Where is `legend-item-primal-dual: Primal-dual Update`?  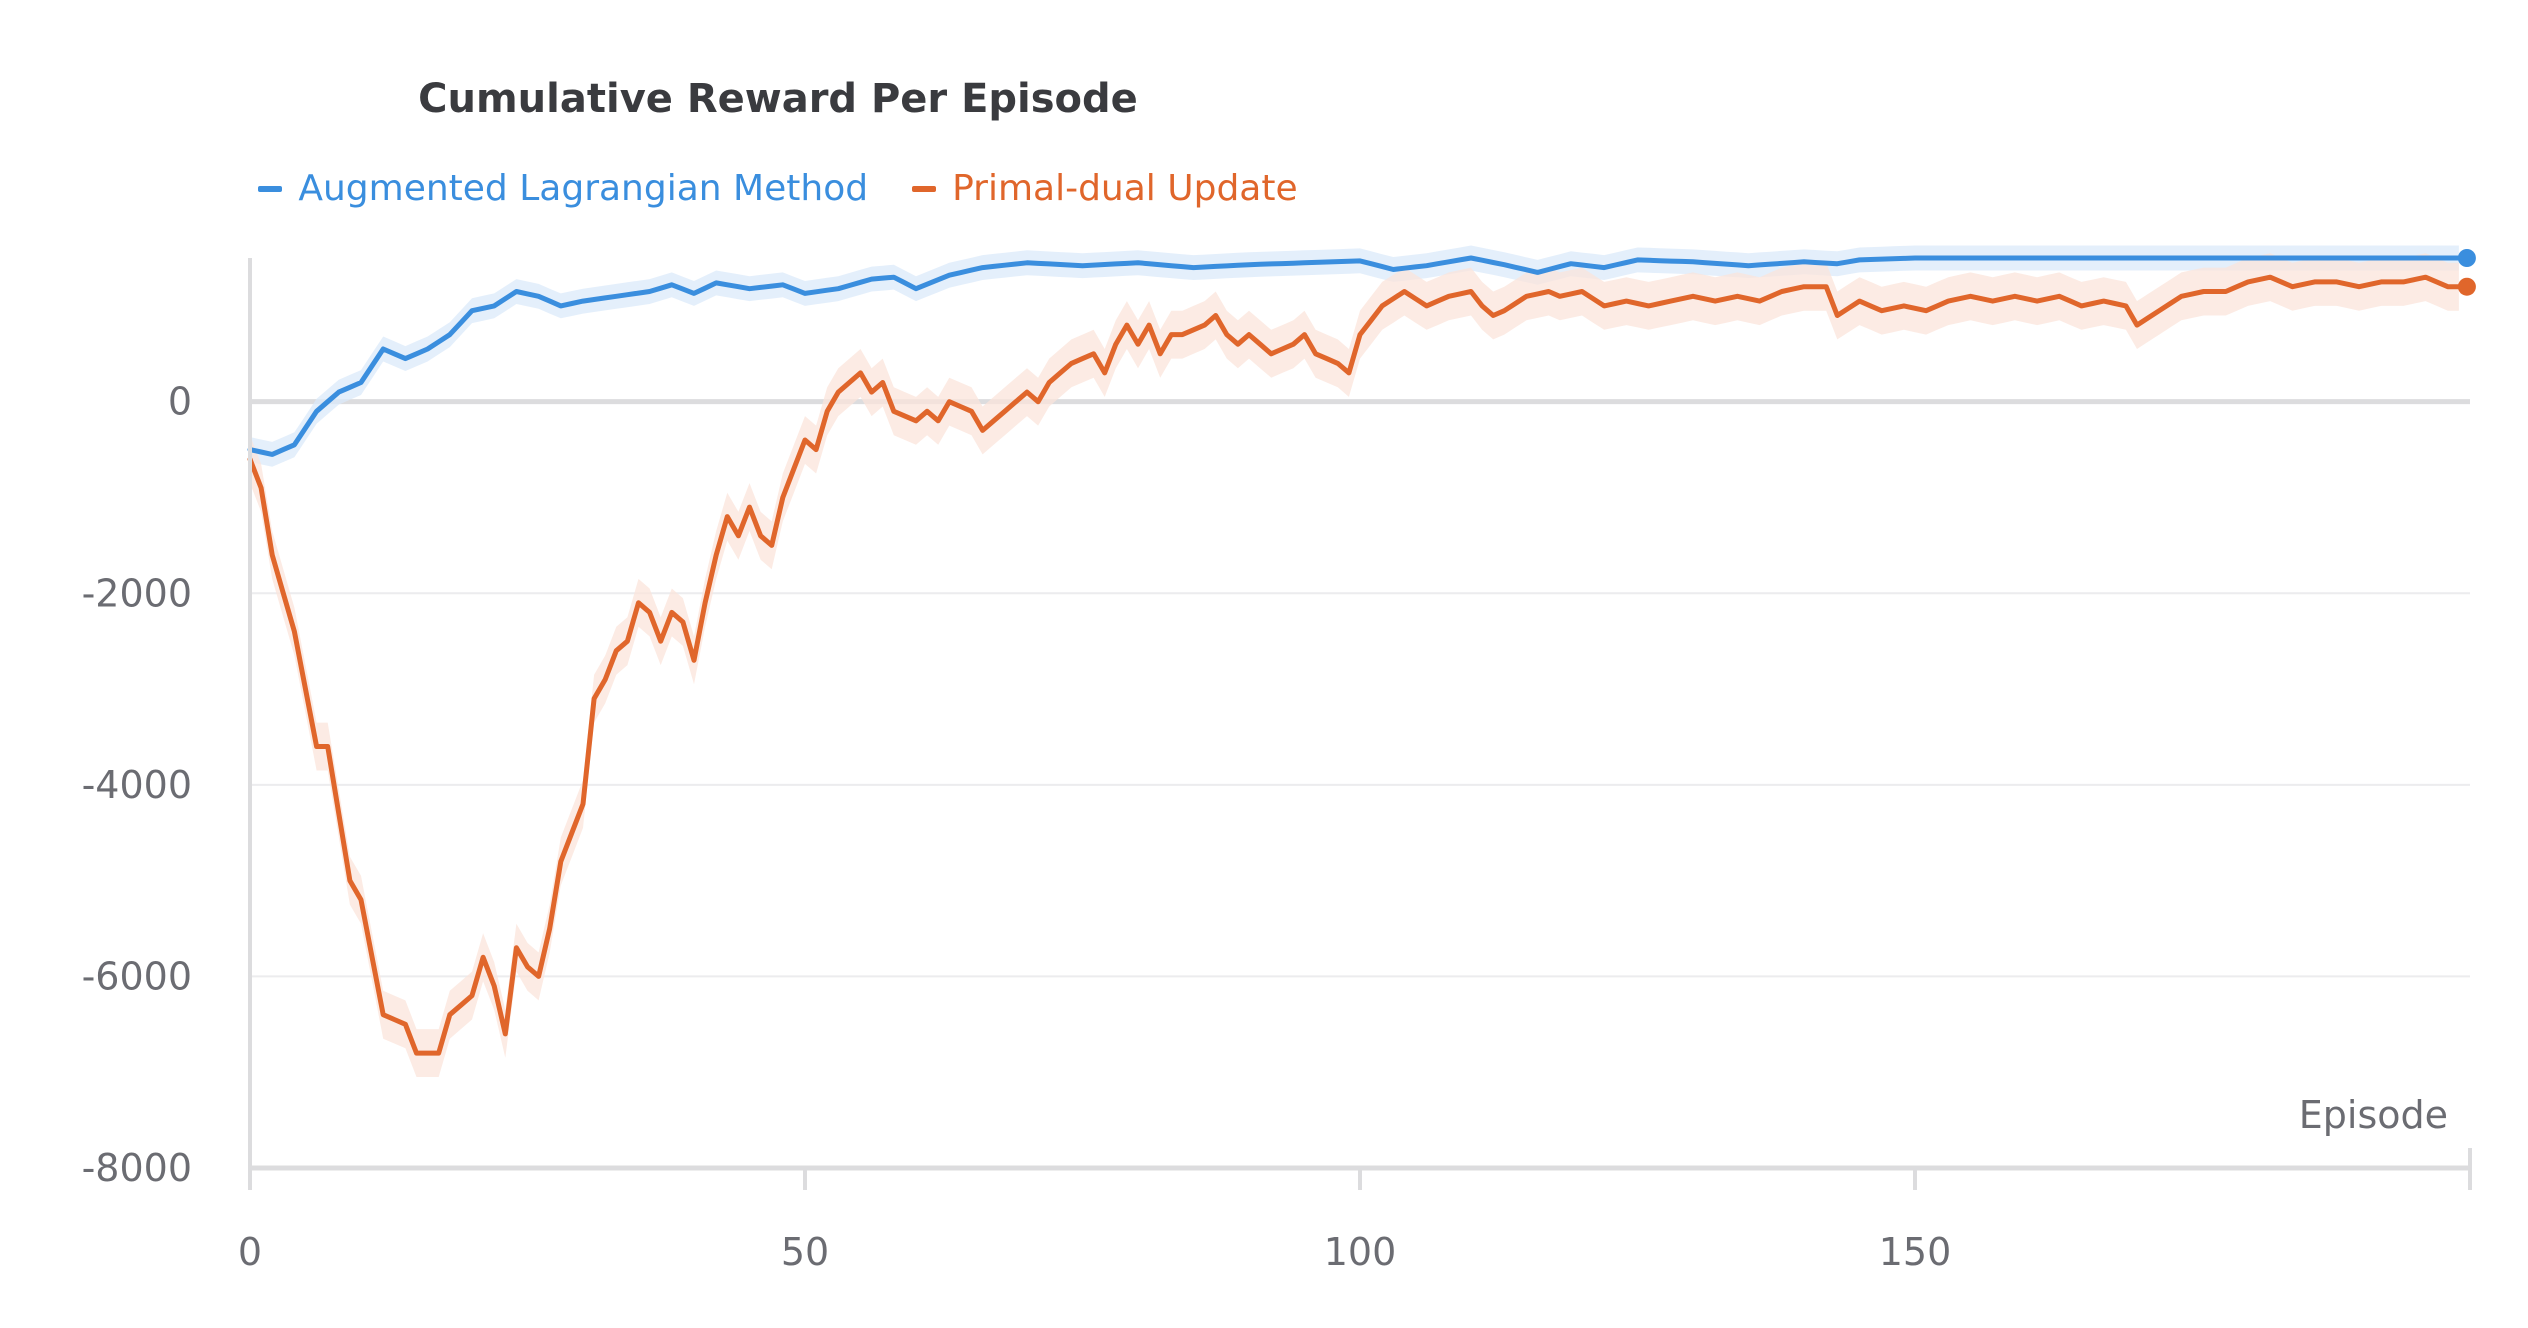
legend-item-primal-dual: Primal-dual Update is located at coordinates (1105, 188).